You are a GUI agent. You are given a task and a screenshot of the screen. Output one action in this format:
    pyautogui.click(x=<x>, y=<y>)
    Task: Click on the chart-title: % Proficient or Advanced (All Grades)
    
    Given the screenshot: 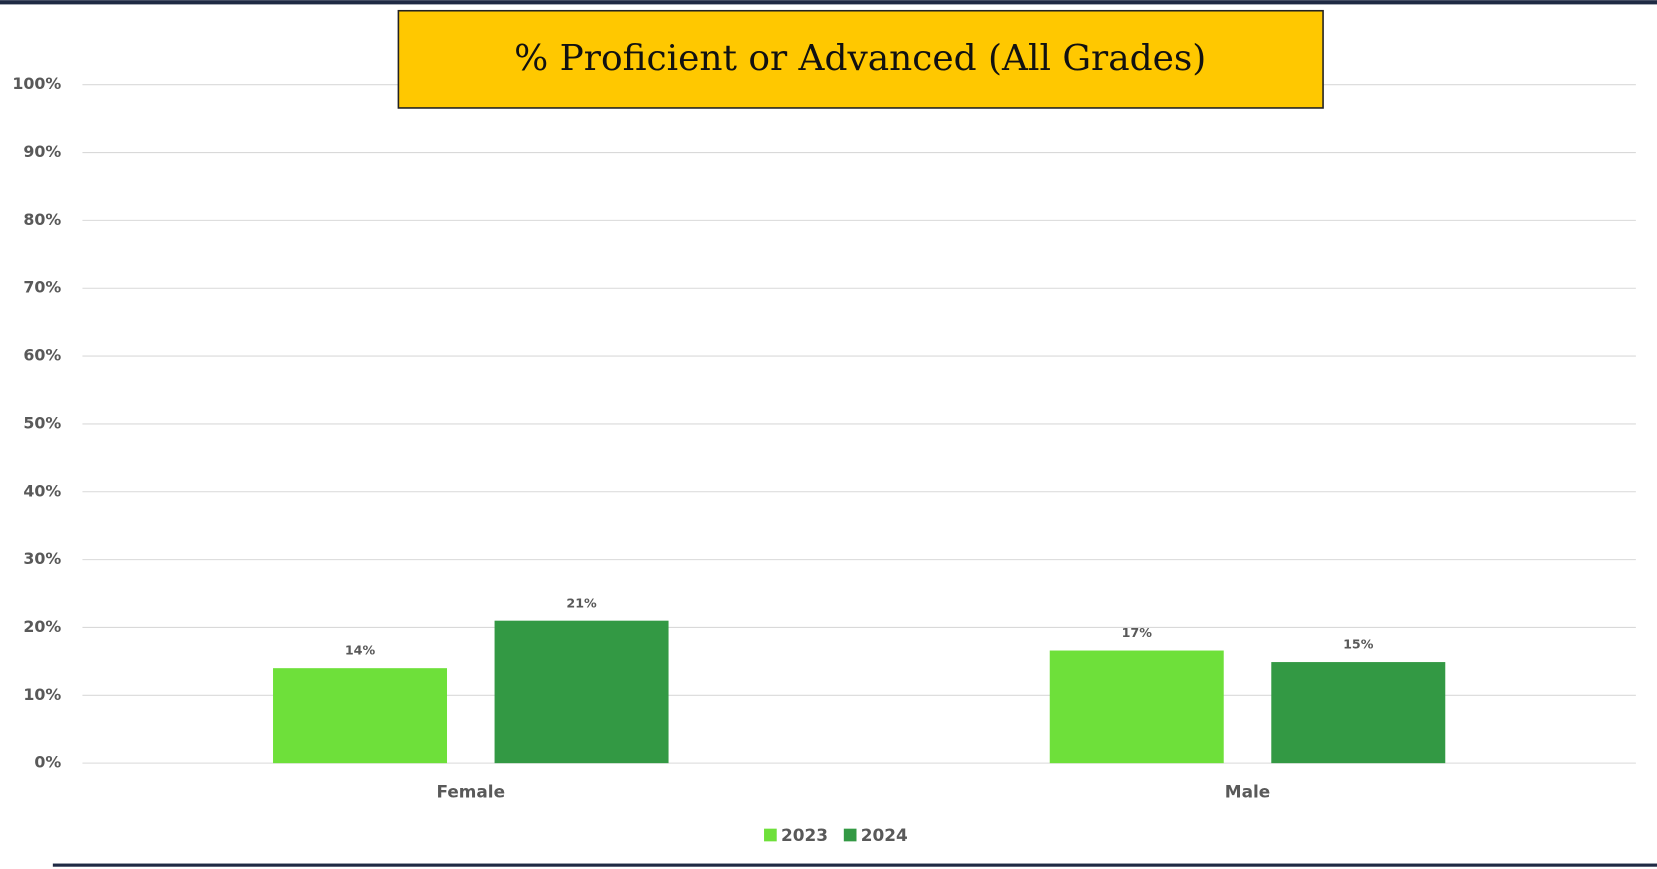 What is the action you would take?
    pyautogui.click(x=860, y=58)
    